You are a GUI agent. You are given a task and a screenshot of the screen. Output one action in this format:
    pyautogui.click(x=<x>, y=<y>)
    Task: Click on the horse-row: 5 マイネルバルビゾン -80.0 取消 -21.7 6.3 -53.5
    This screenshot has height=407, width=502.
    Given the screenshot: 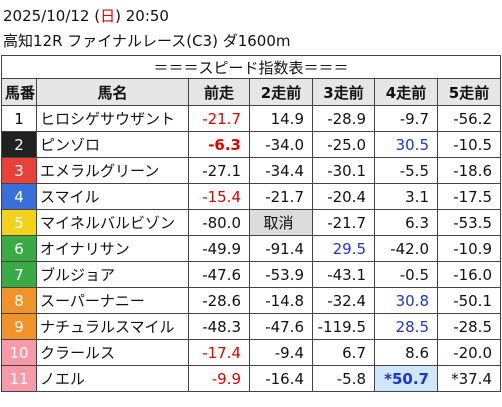 What is the action you would take?
    pyautogui.click(x=251, y=222)
    